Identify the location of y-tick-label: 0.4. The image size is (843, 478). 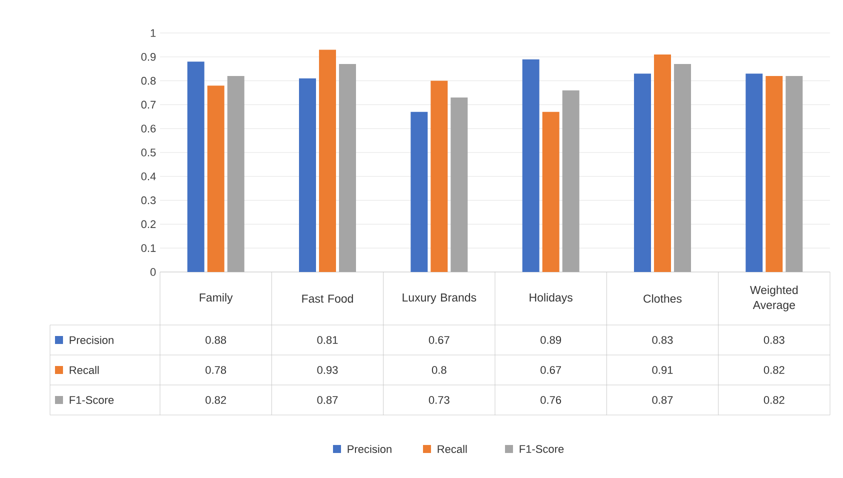
(148, 176).